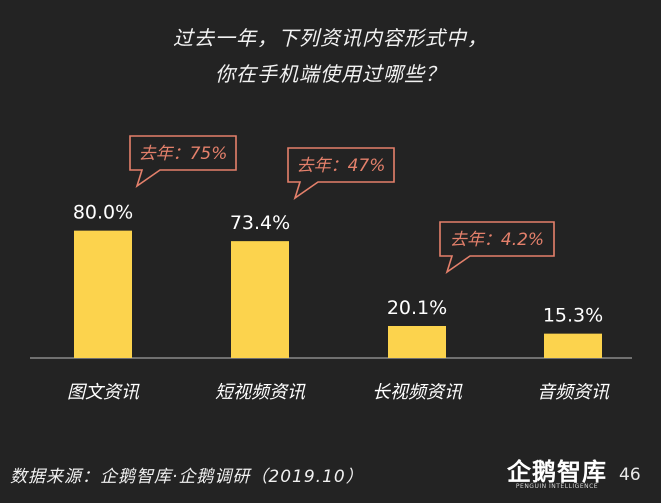  I want to click on last-year-callout-1: 去年：75%, so click(183, 161).